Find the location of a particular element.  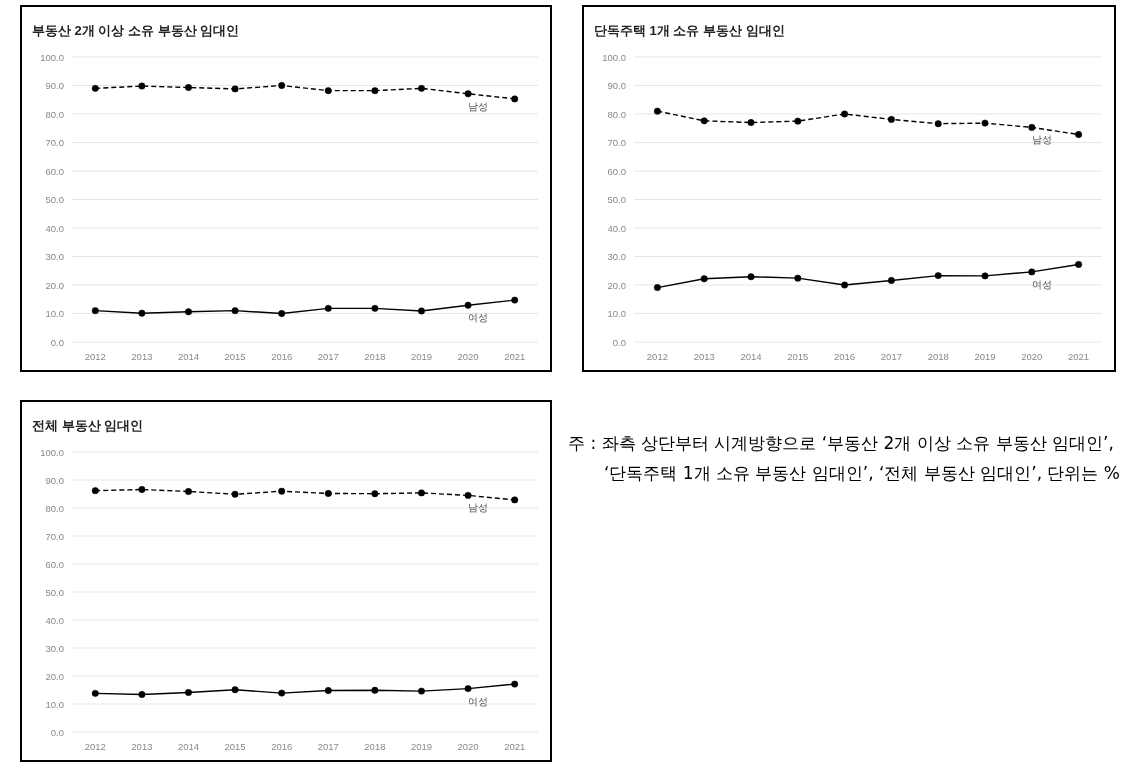

annotation: 주 : 좌측 상단부터 시계방향으로 ‘부동산 2개 이상 소유 부동산 임대인’, ‘단독주택 1개 소유 부동산 임대인’, ‘전체 부동산 임대인’, 단위는 % is located at coordinates (845, 458).